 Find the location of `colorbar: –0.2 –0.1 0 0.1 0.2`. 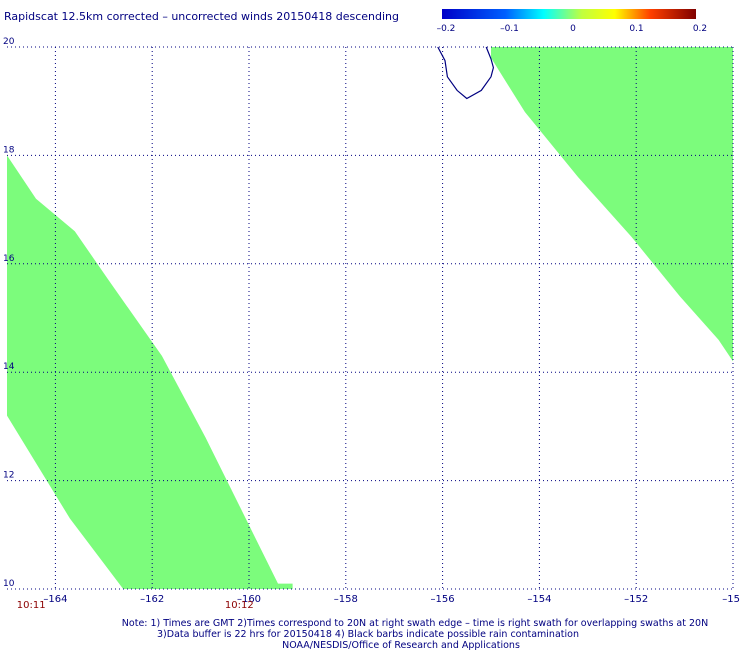

colorbar: –0.2 –0.1 0 0.1 0.2 is located at coordinates (572, 21).